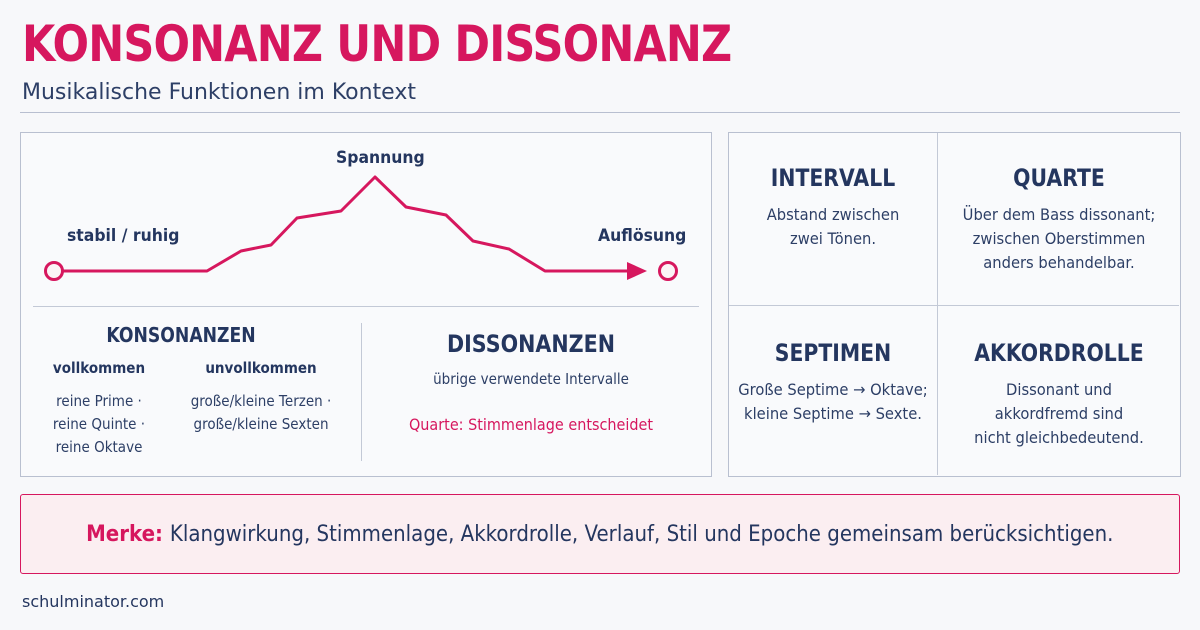 Image resolution: width=1200 pixels, height=630 pixels. What do you see at coordinates (833, 353) in the screenshot?
I see `card-heading: SEPTIMEN` at bounding box center [833, 353].